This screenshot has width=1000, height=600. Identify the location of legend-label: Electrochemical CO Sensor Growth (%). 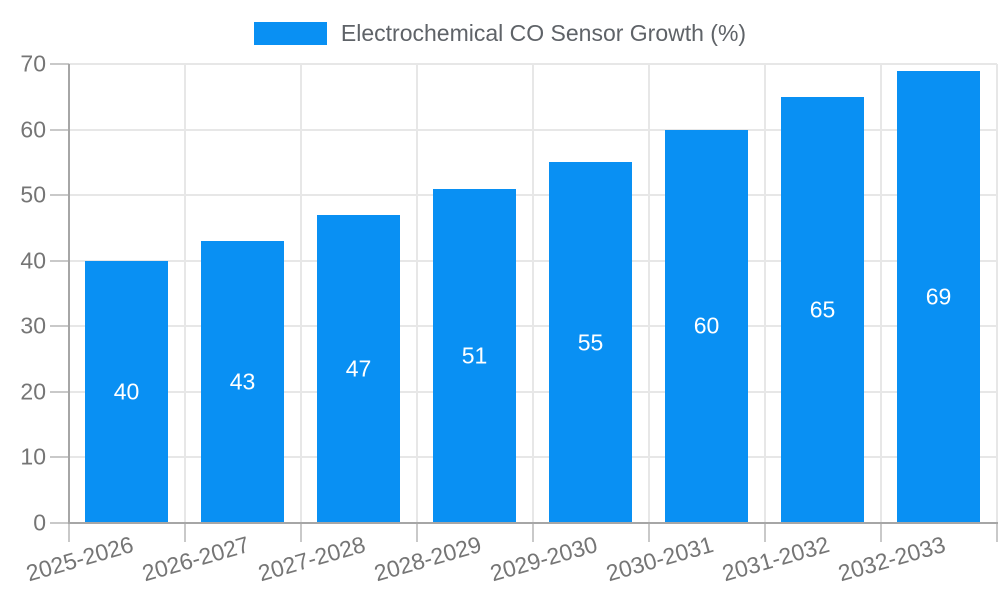
(543, 33).